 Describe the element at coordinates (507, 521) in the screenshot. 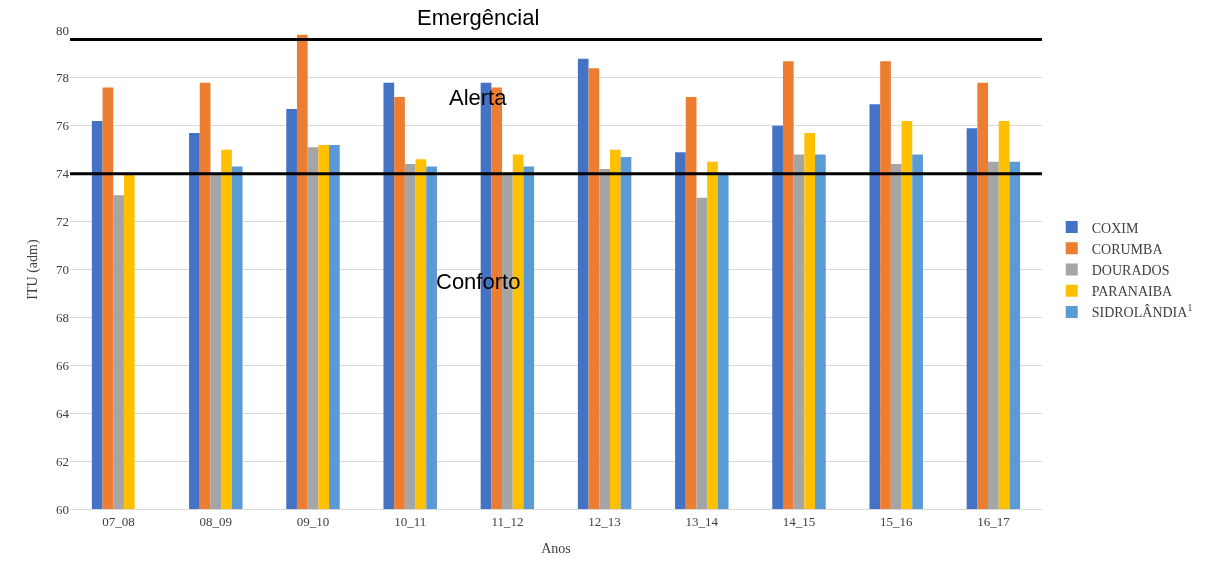

I see `x-tick-label: 11_12` at that location.